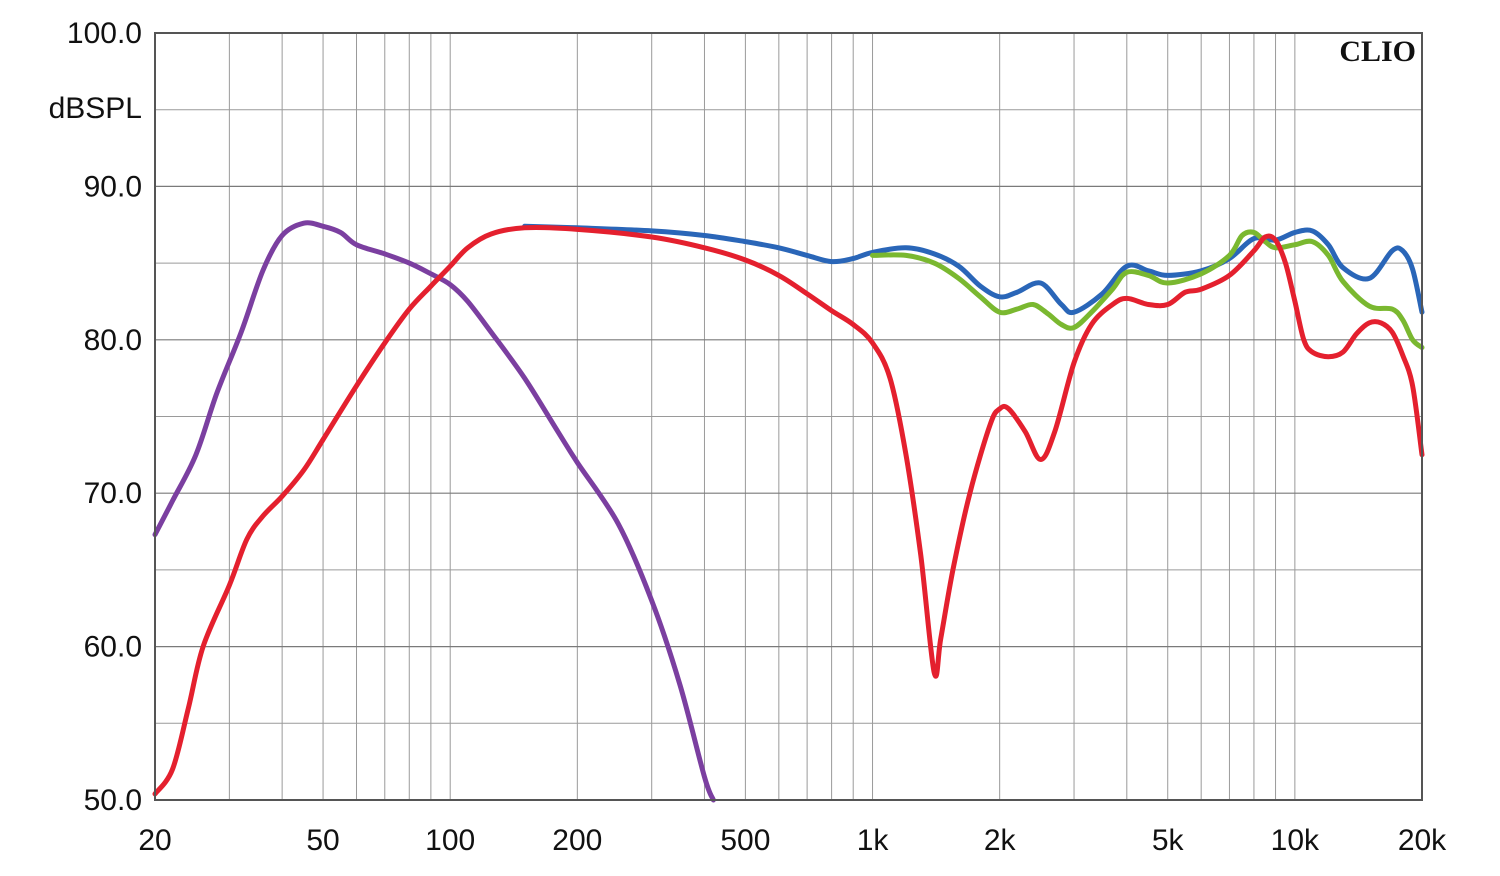  I want to click on x-tick-label: 5k, so click(1168, 840).